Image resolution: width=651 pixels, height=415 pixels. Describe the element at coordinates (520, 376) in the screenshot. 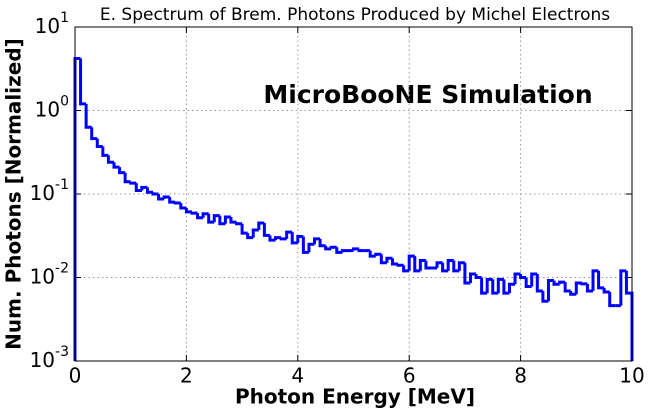

I see `x-tick-label: 8` at that location.